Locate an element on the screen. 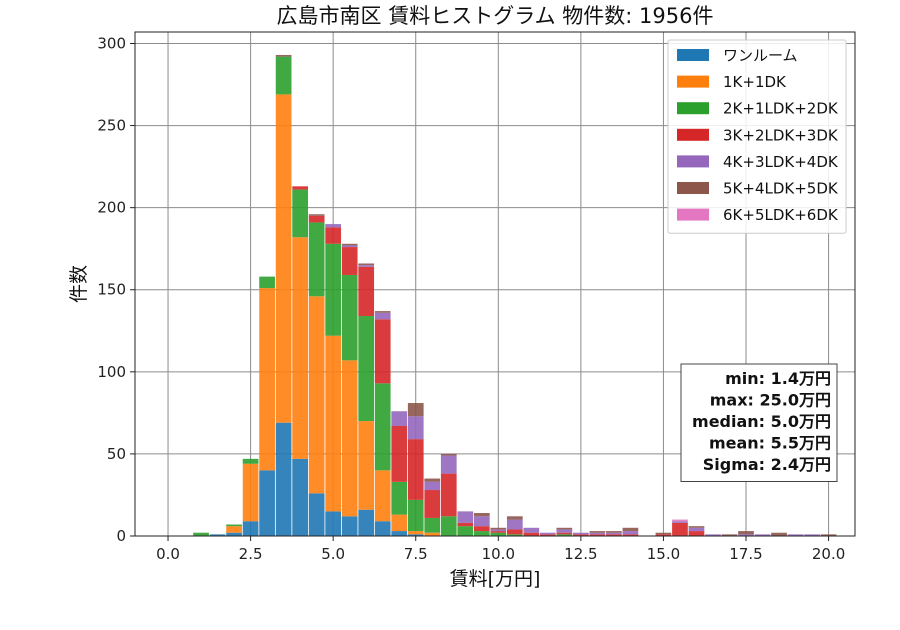  stats-line: max: 25.0万円 is located at coordinates (770, 400).